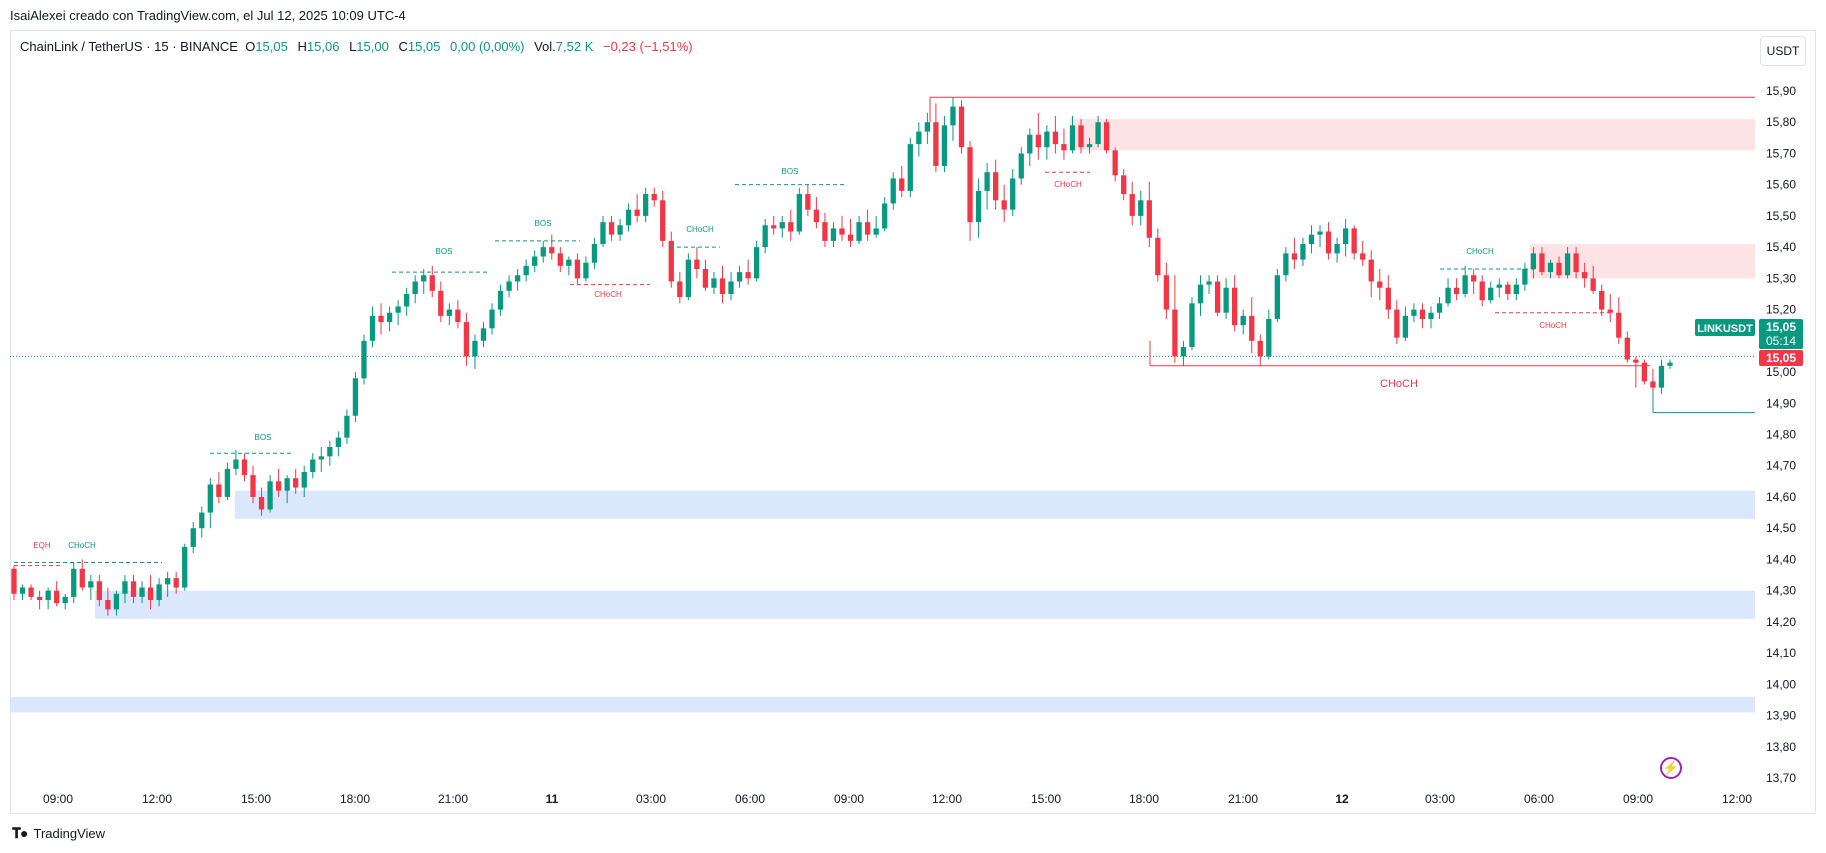 This screenshot has height=853, width=1826. What do you see at coordinates (129, 46) in the screenshot?
I see `symbol-name: ChainLink / TetherUS · 15 · BINANCE` at bounding box center [129, 46].